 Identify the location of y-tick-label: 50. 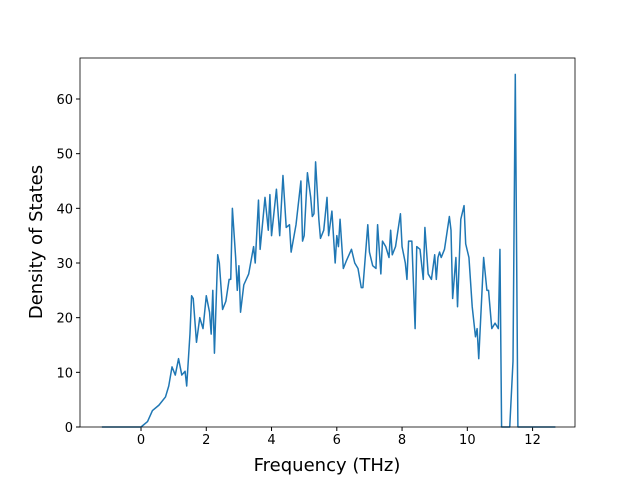
(64, 155).